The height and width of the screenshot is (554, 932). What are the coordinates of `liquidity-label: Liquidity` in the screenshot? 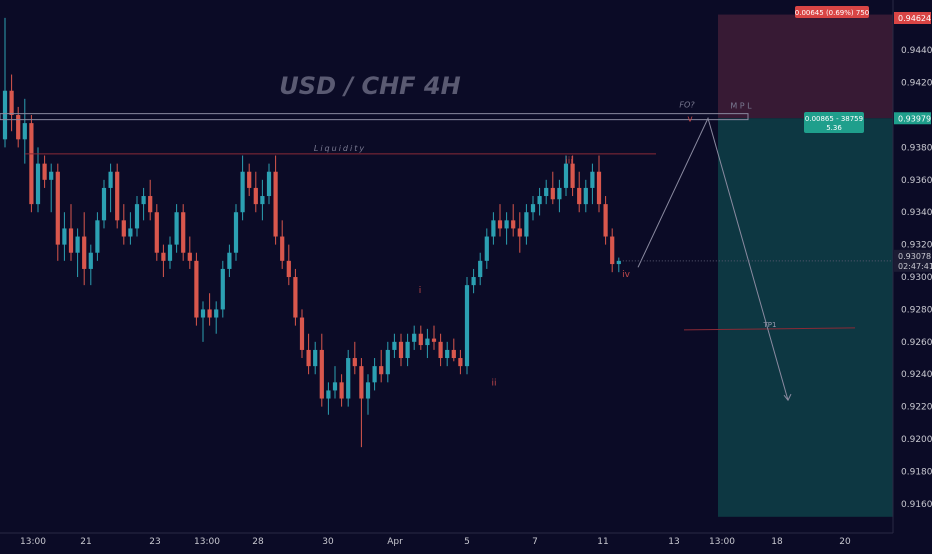 It's located at (340, 148).